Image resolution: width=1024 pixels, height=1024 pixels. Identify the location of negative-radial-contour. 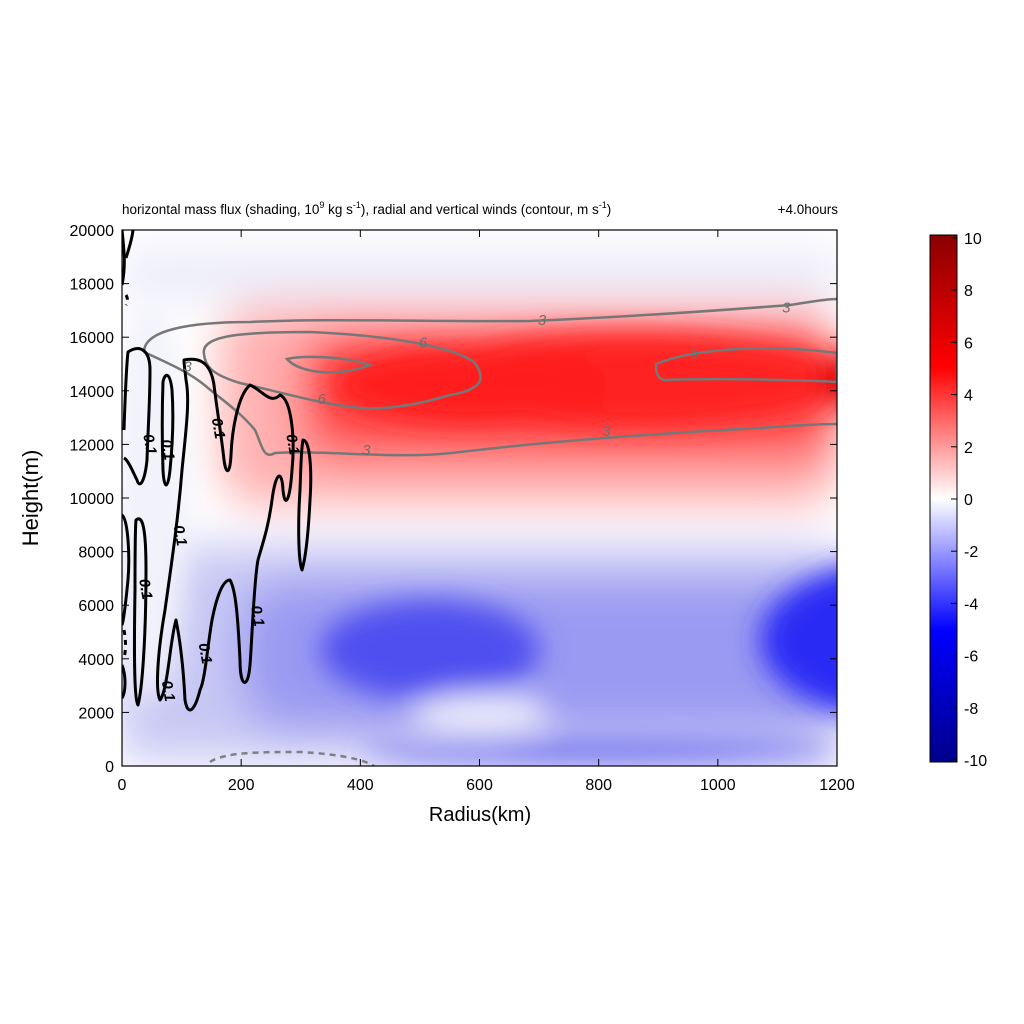
(292, 758).